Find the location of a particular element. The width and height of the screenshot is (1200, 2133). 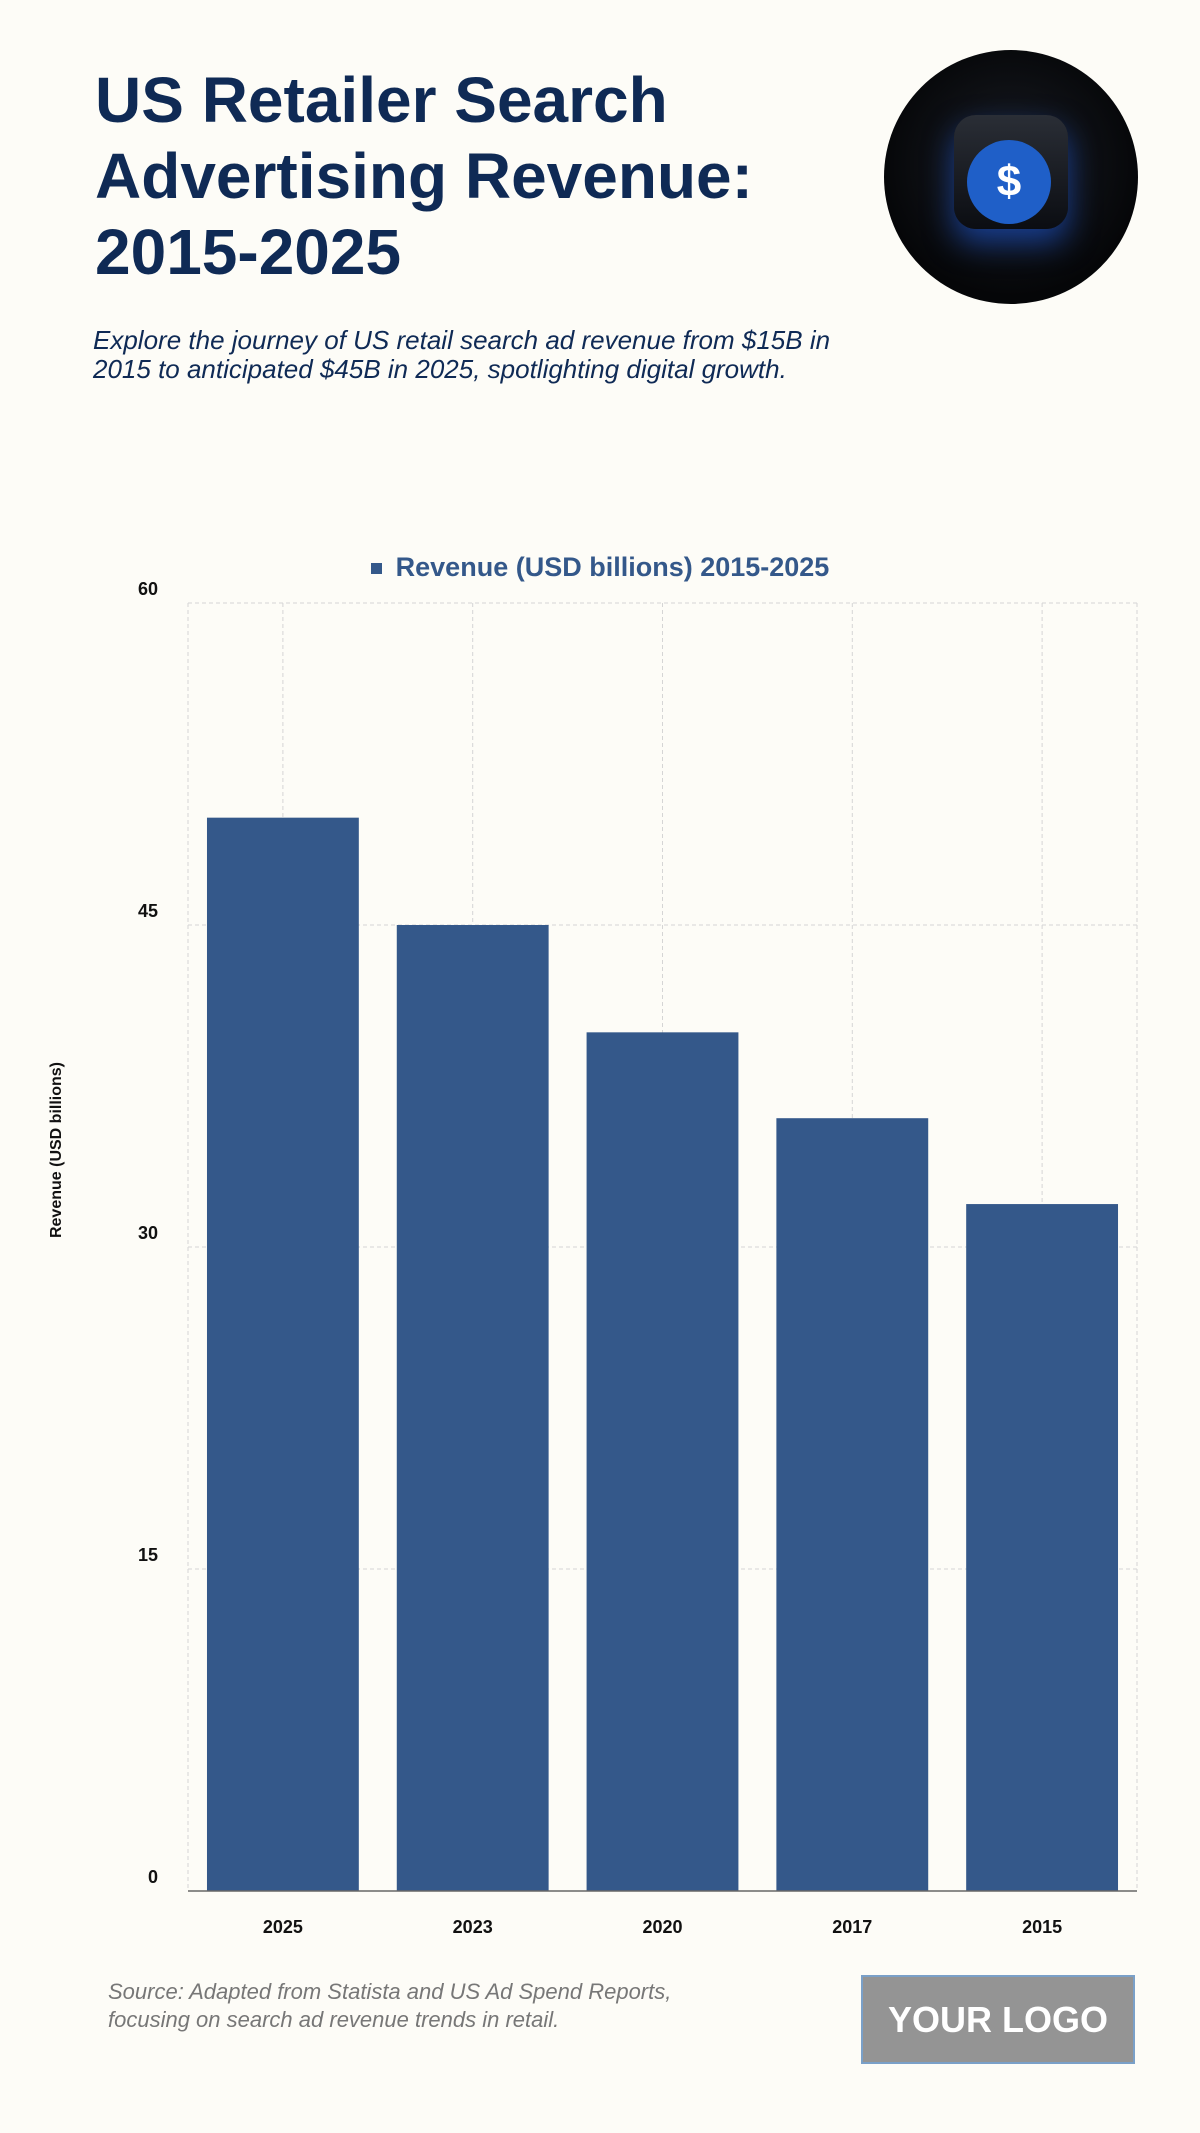

legend-label: Revenue (USD billions) 2015-2025 is located at coordinates (612, 567).